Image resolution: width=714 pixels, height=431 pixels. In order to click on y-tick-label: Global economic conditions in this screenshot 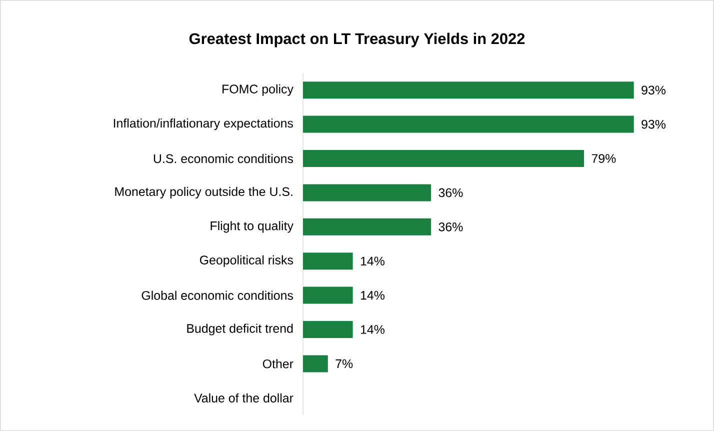, I will do `click(217, 295)`.